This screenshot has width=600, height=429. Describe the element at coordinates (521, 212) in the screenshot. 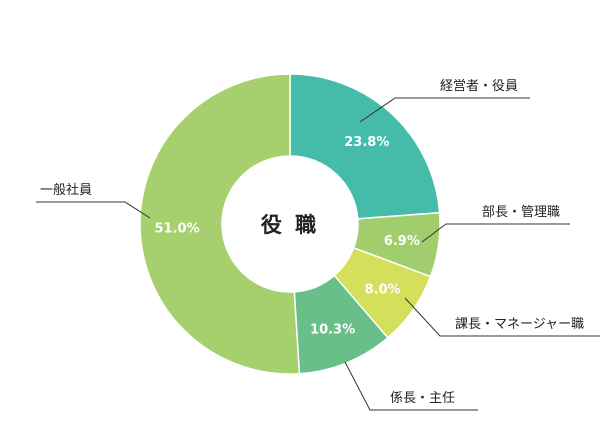

I see `category-label: 部長・管理職` at that location.